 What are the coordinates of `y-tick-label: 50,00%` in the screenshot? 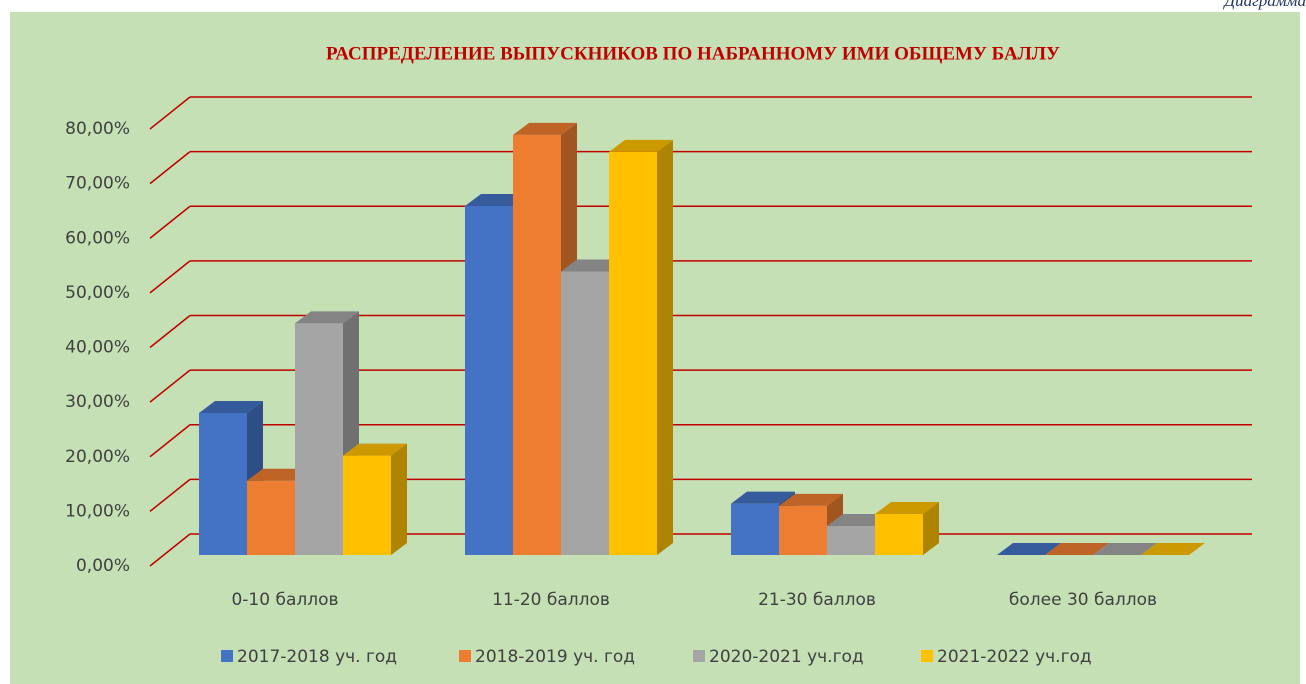 It's located at (97, 293).